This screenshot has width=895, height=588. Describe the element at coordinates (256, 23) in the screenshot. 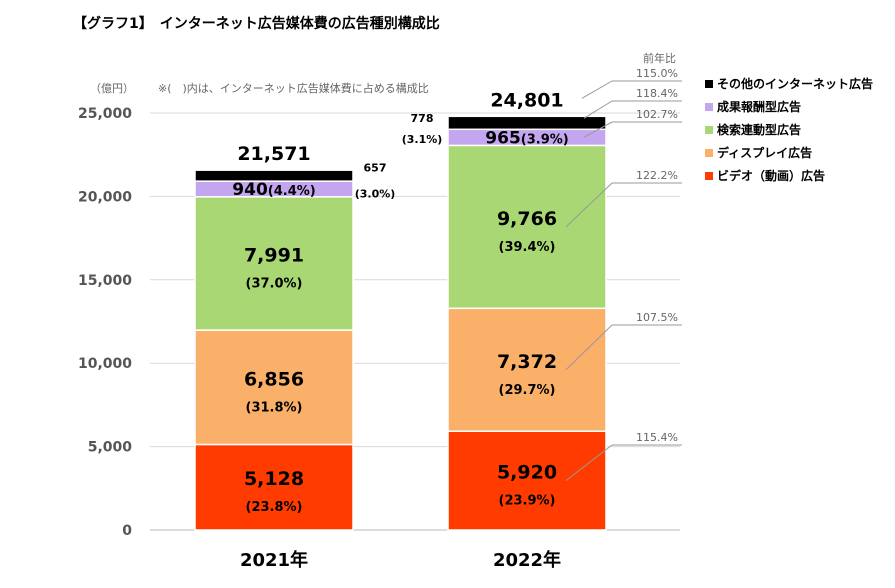

I see `chart-title: 【グラフ1】 インターネット広告媒体費の広告種別構成比` at that location.